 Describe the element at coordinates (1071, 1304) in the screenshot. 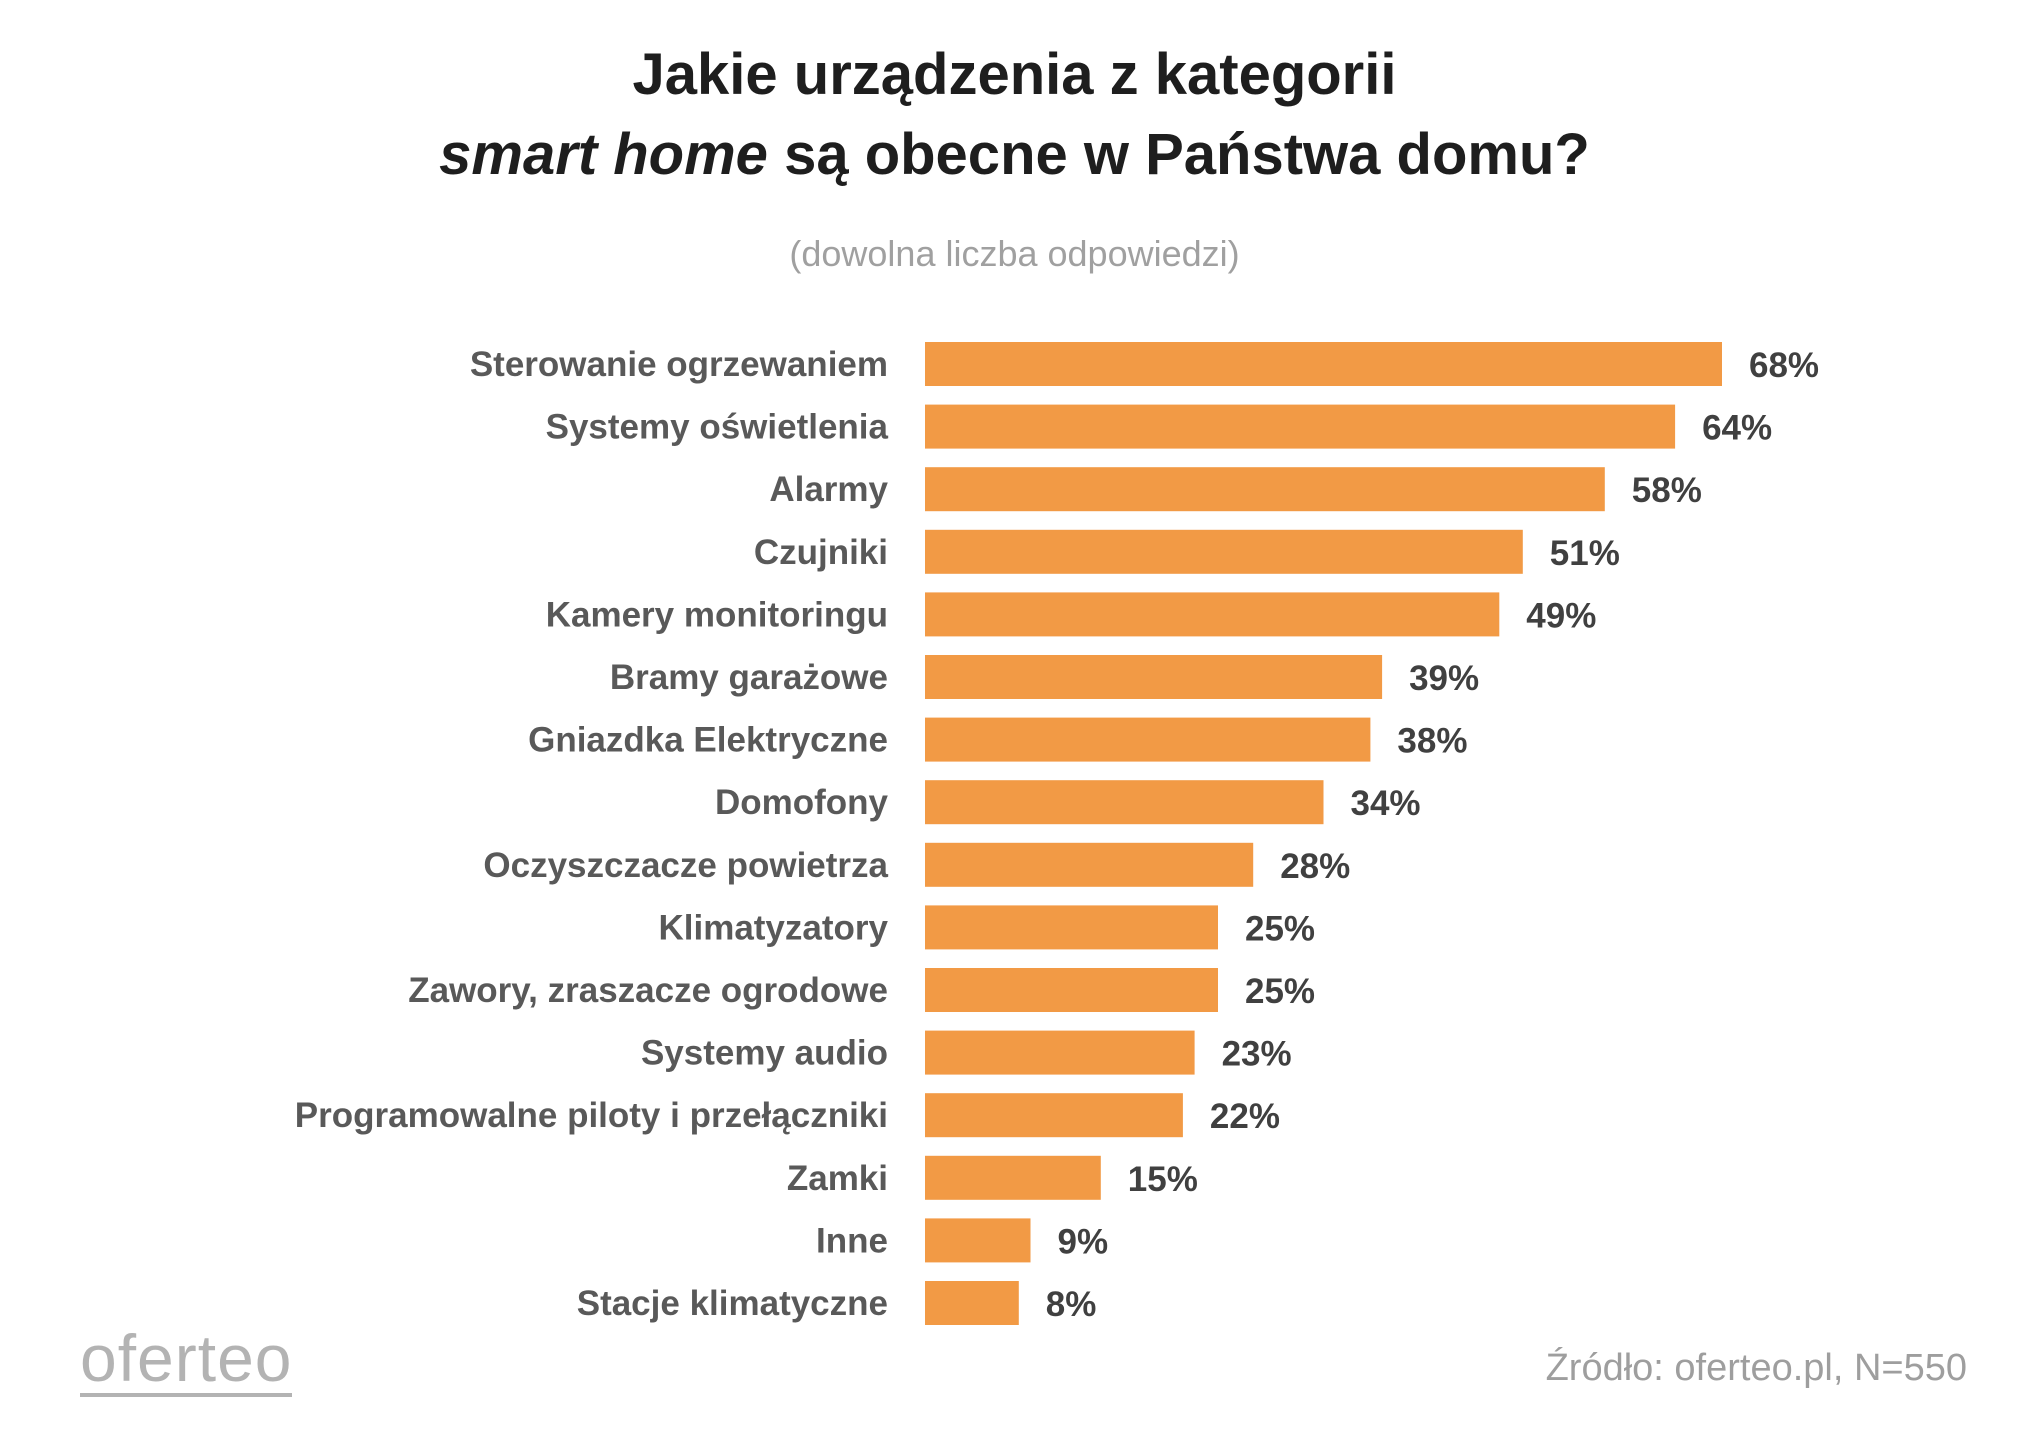

I see `value-label-16: 8%` at that location.